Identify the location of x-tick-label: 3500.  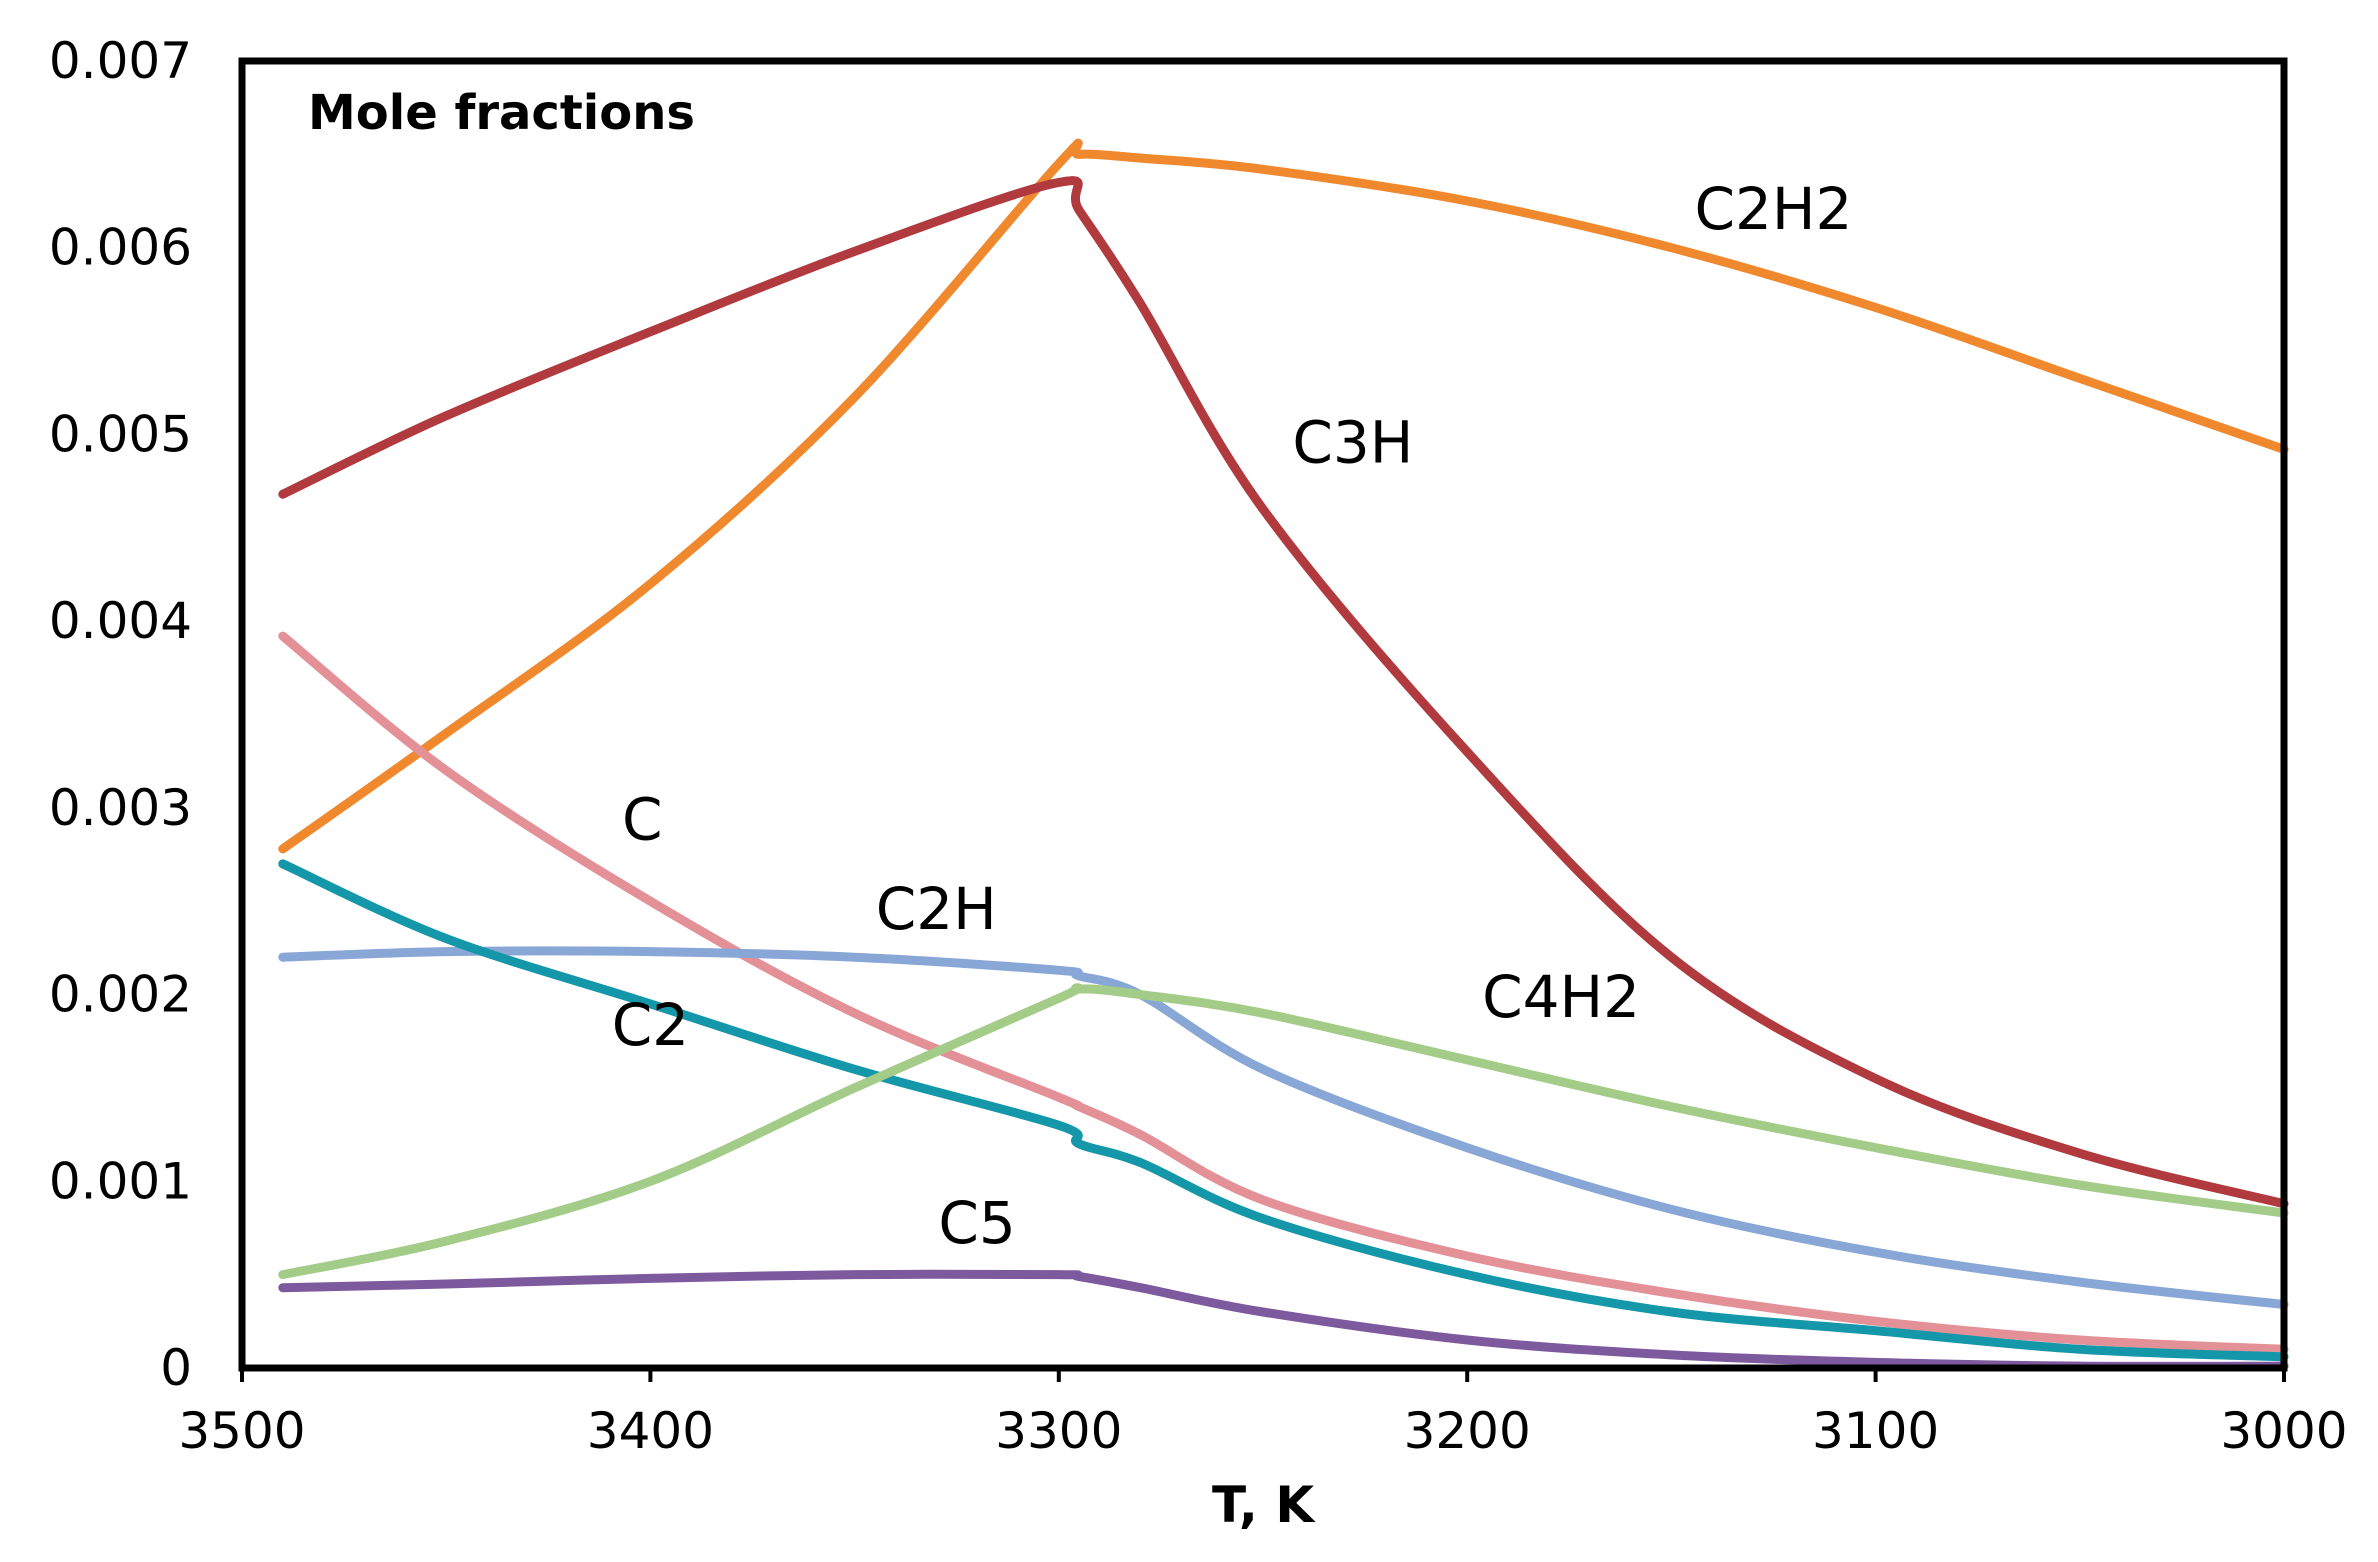
(241, 1431).